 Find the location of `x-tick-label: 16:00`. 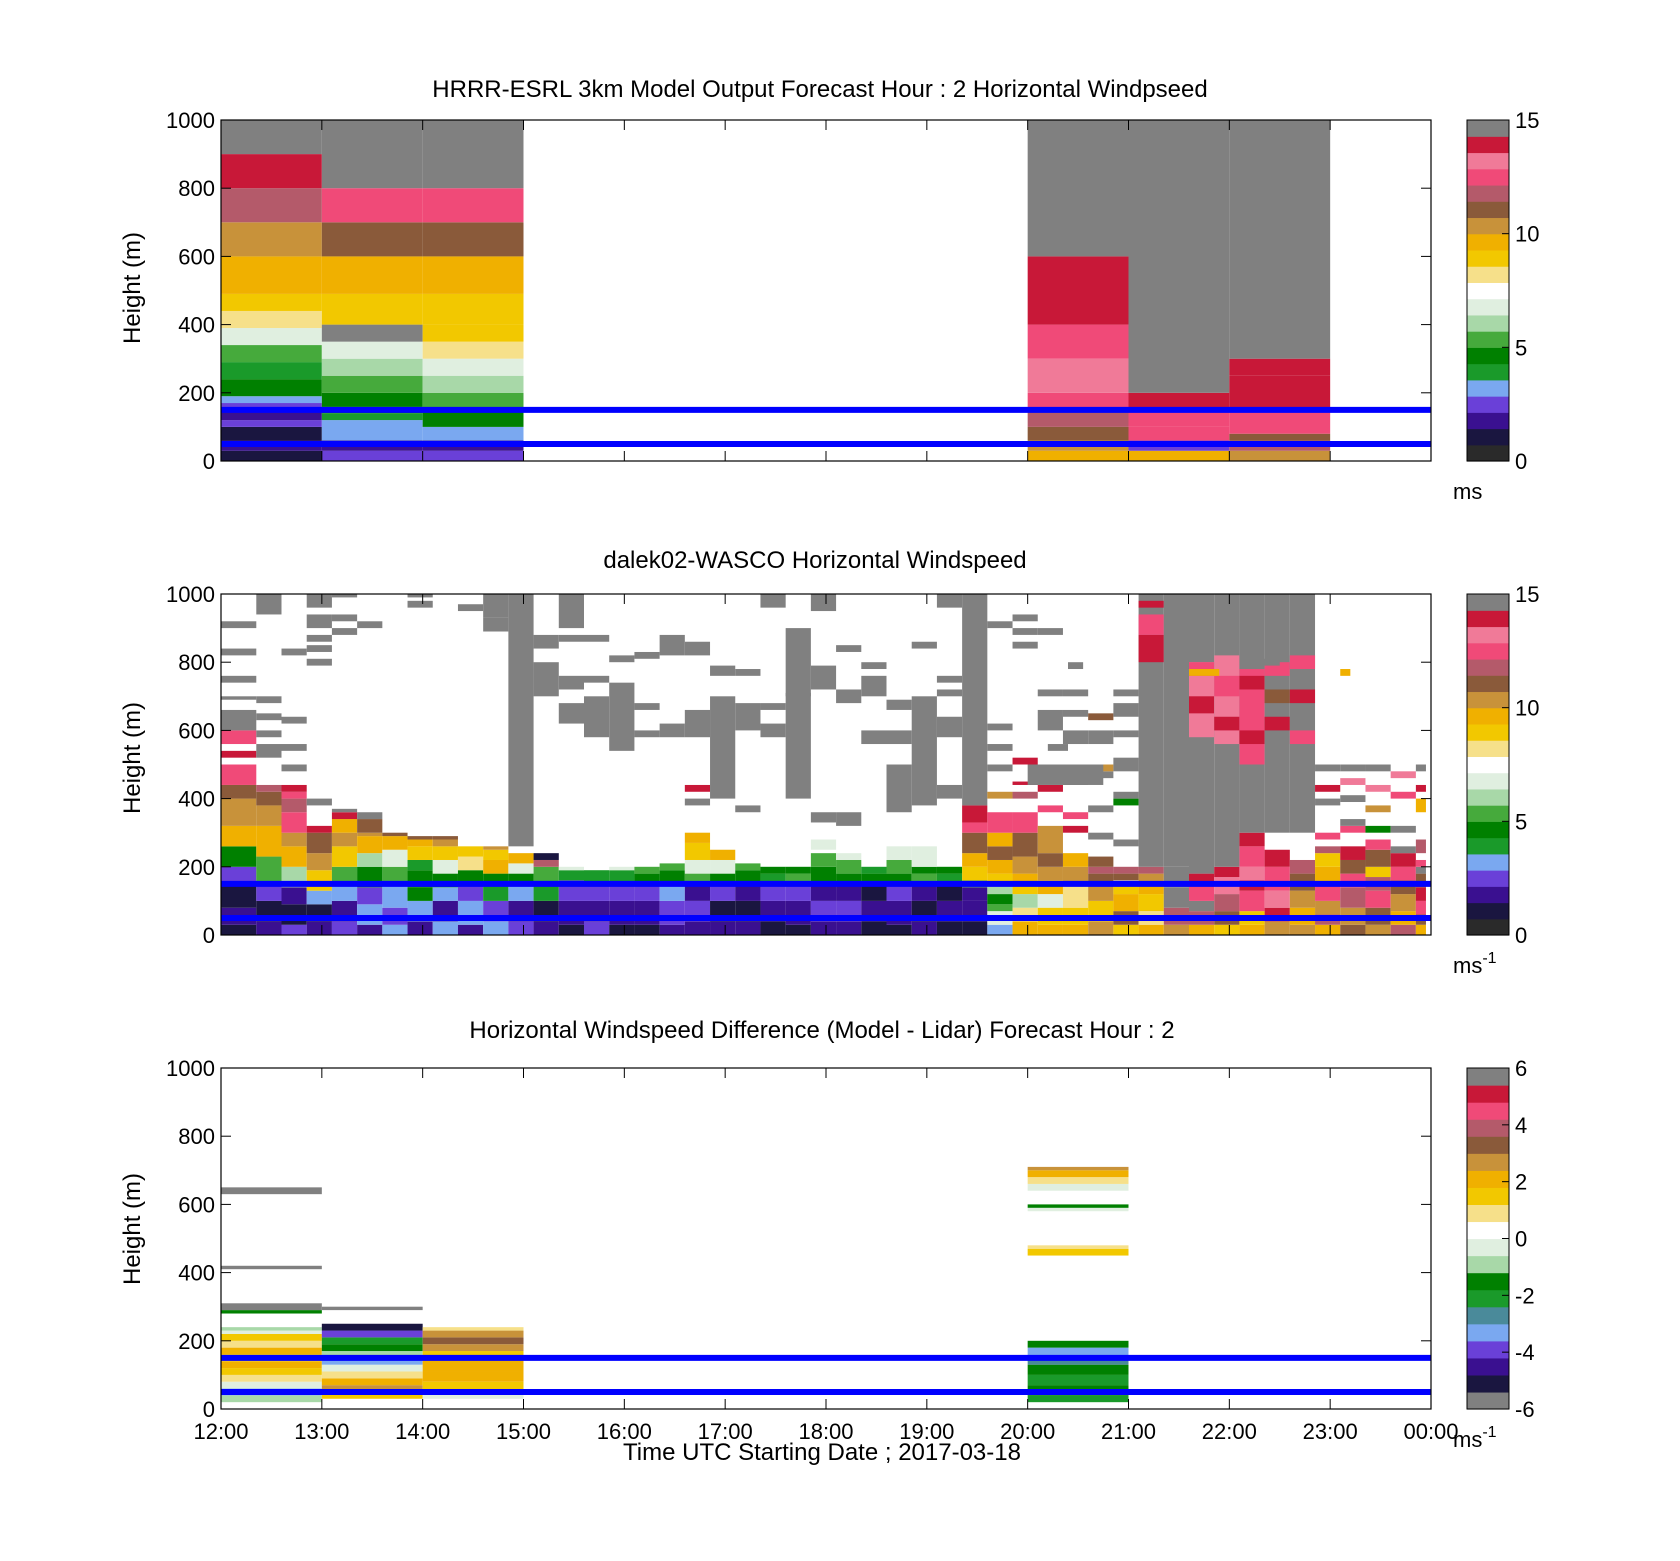

x-tick-label: 16:00 is located at coordinates (624, 1431).